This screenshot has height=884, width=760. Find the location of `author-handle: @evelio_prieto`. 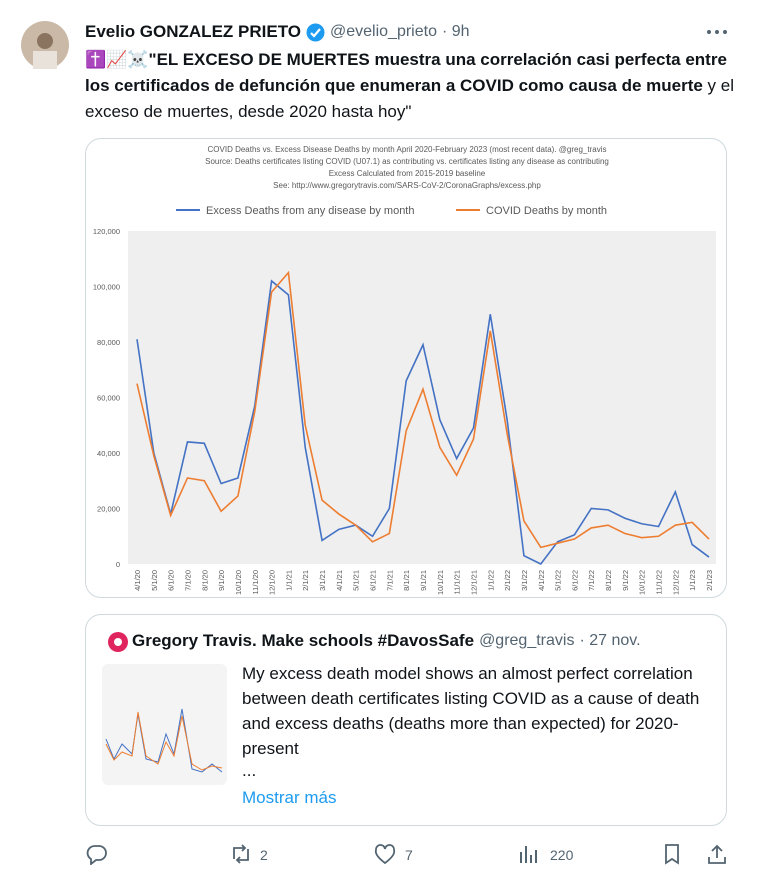

author-handle: @evelio_prieto is located at coordinates (383, 31).